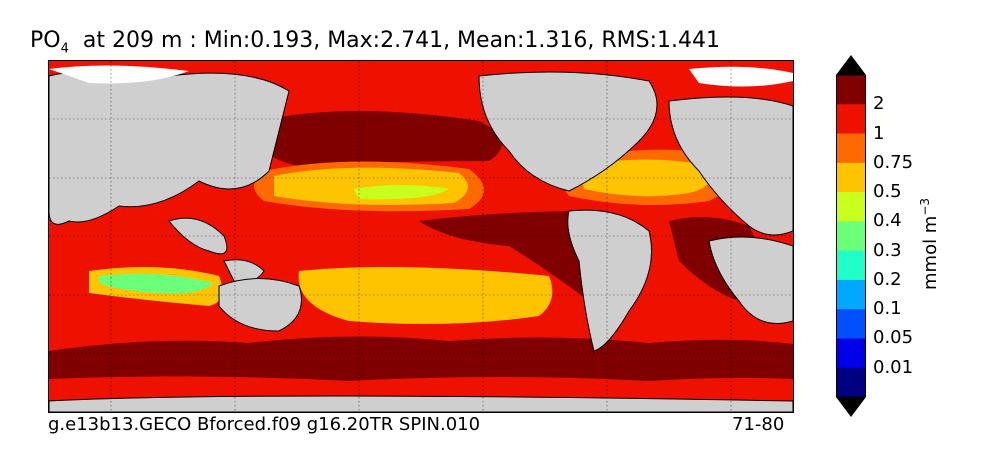 The image size is (982, 466). Describe the element at coordinates (930, 252) in the screenshot. I see `unit-base: mmol m` at that location.